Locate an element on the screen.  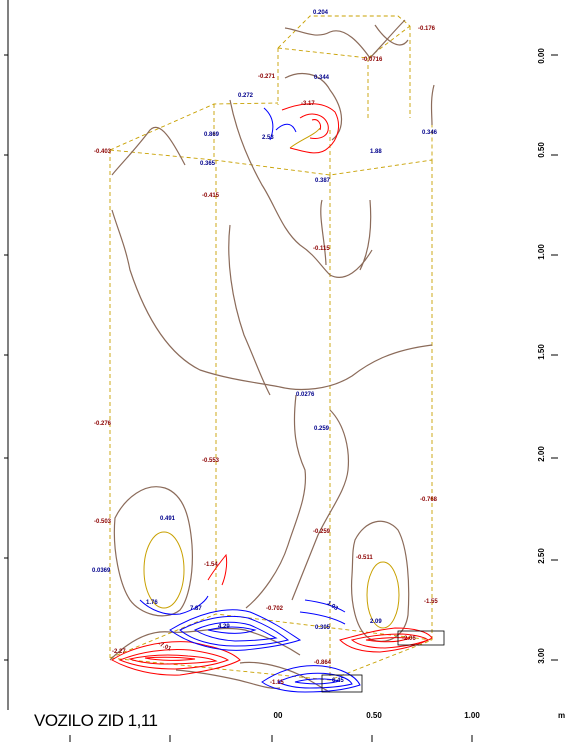
axis-unit-label: m is located at coordinates (561, 715).